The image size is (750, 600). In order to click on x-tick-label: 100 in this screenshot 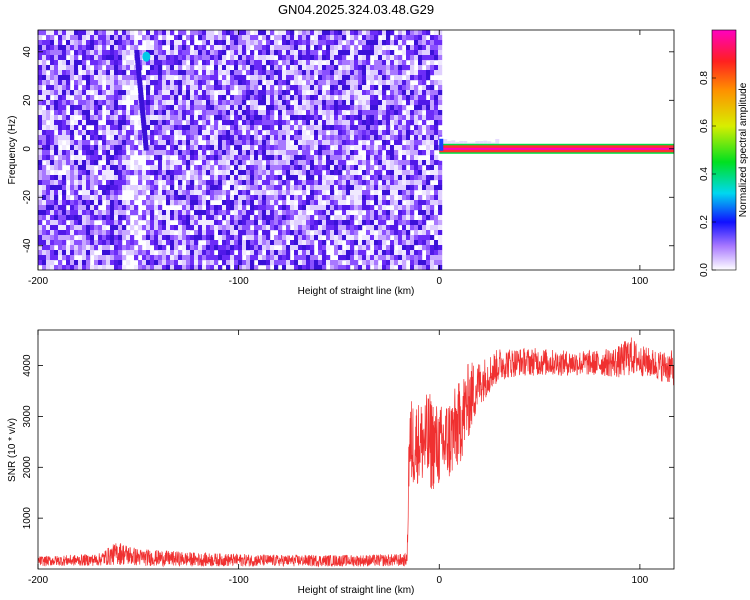, I will do `click(640, 580)`.